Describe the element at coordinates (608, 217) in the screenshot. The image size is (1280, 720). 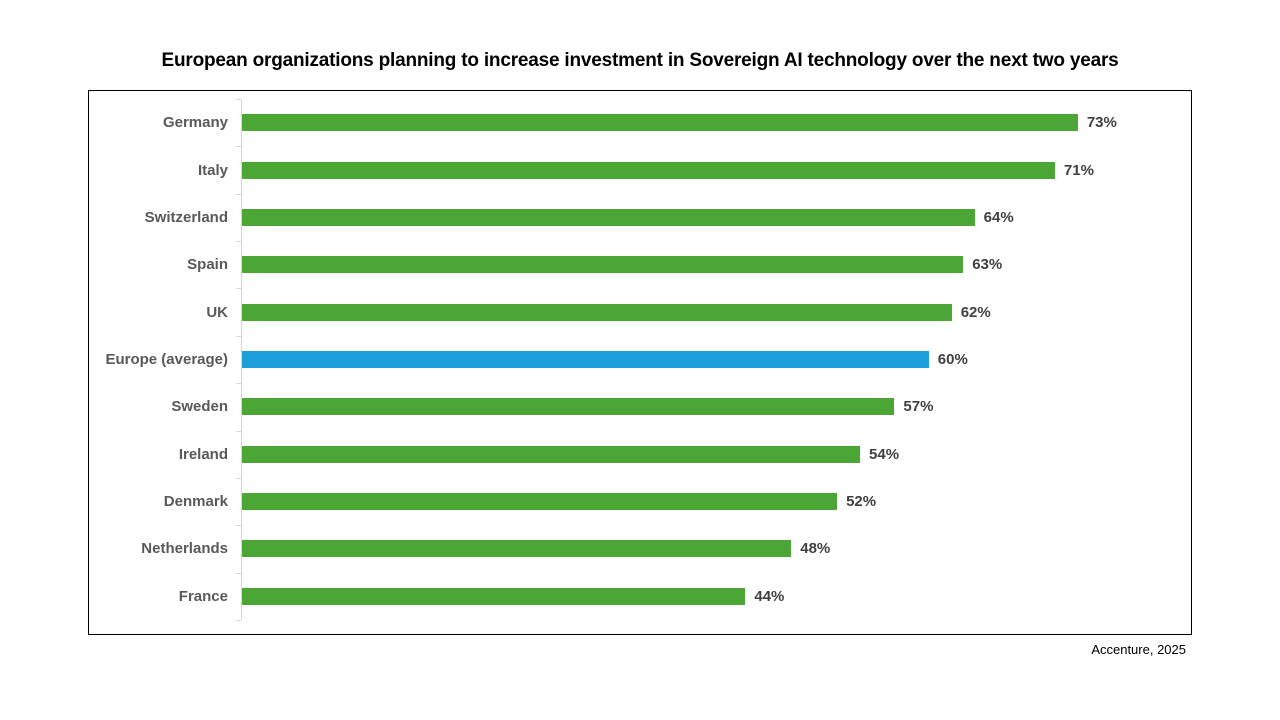
I see `bar-switzerland` at that location.